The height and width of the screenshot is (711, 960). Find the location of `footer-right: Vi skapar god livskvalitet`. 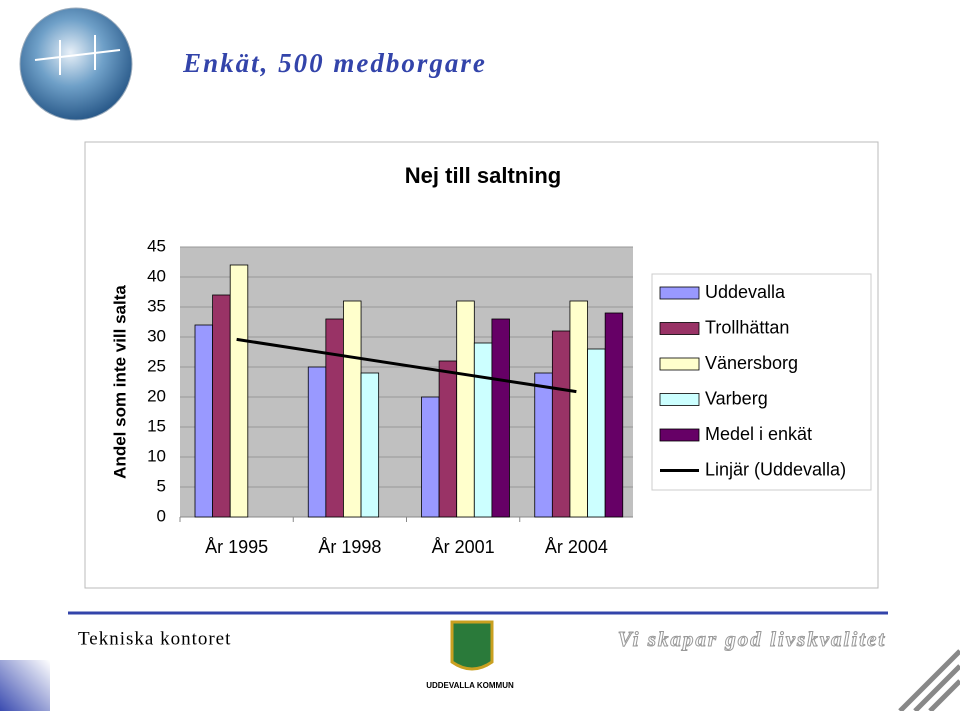

footer-right: Vi skapar god livskvalitet is located at coordinates (752, 639).